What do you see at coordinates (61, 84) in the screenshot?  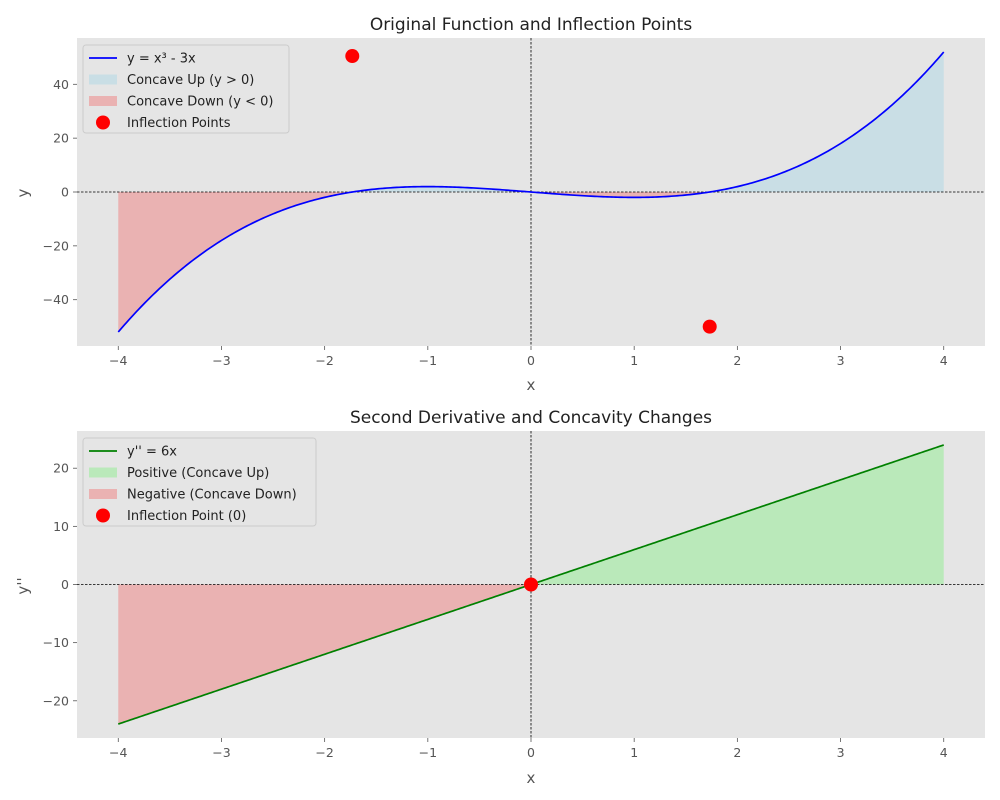 I see `y-tick-label: 40` at bounding box center [61, 84].